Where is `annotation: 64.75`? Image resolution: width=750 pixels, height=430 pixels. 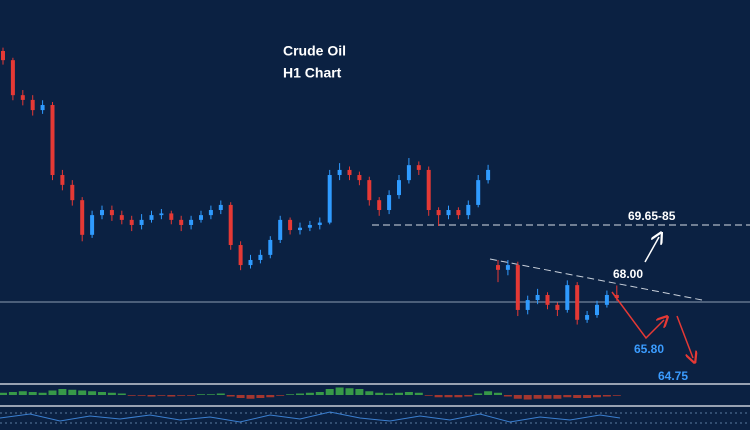
annotation: 64.75 is located at coordinates (673, 376).